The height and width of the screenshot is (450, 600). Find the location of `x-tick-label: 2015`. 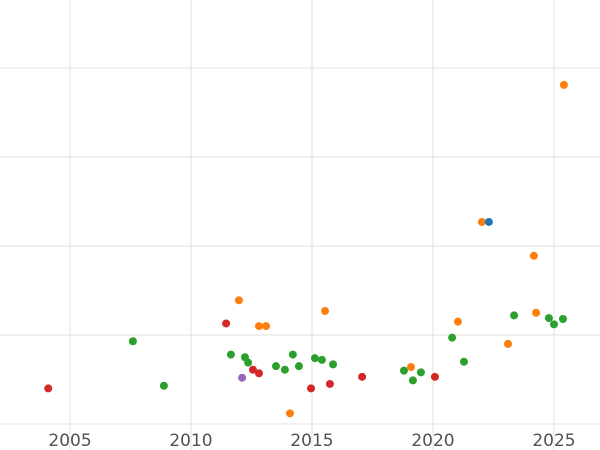

x-tick-label: 2015 is located at coordinates (311, 440).